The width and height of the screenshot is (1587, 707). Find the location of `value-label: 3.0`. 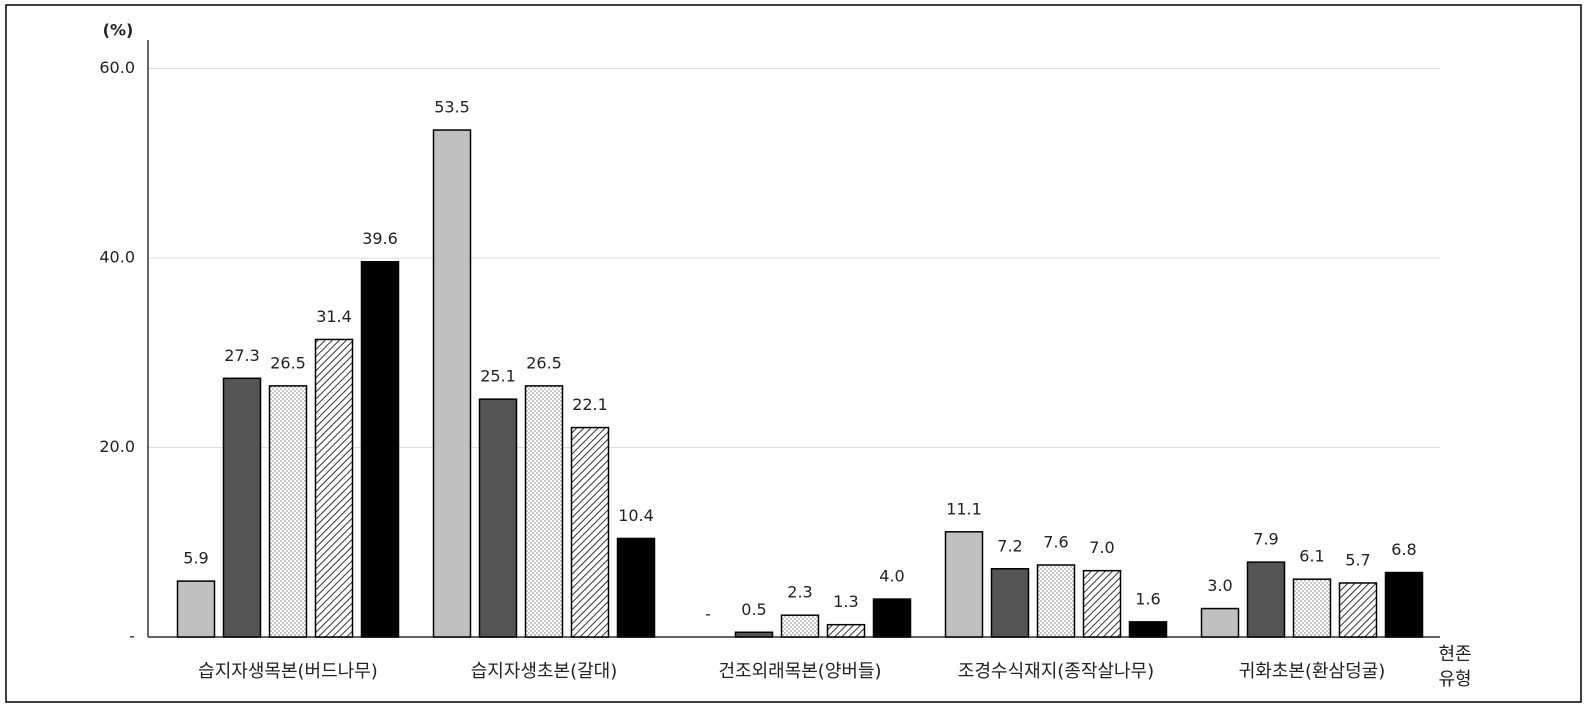

value-label: 3.0 is located at coordinates (1219, 585).